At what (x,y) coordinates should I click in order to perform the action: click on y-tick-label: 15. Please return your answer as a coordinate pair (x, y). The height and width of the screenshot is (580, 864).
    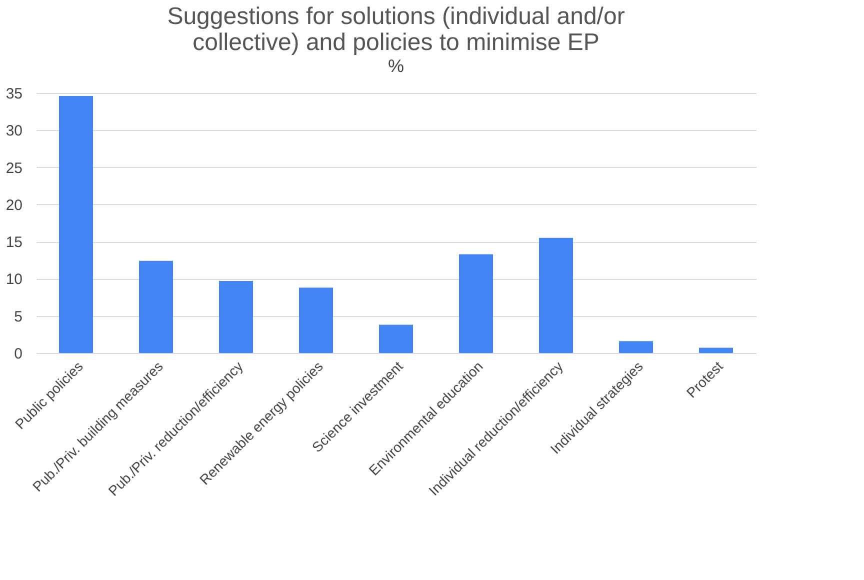
    Looking at the image, I should click on (14, 243).